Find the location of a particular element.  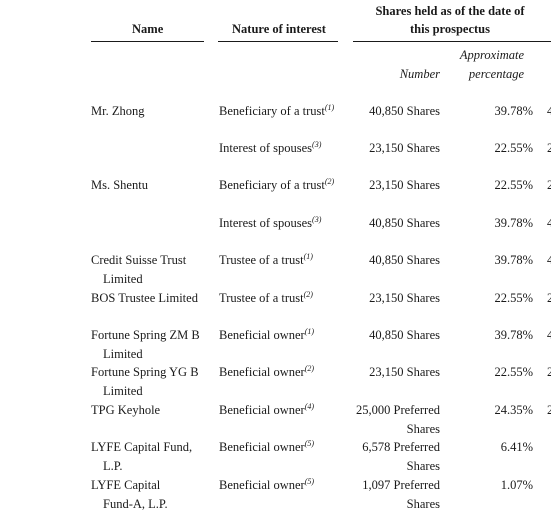

nature-of-interest: Beneficial owner(2) is located at coordinates (266, 372).